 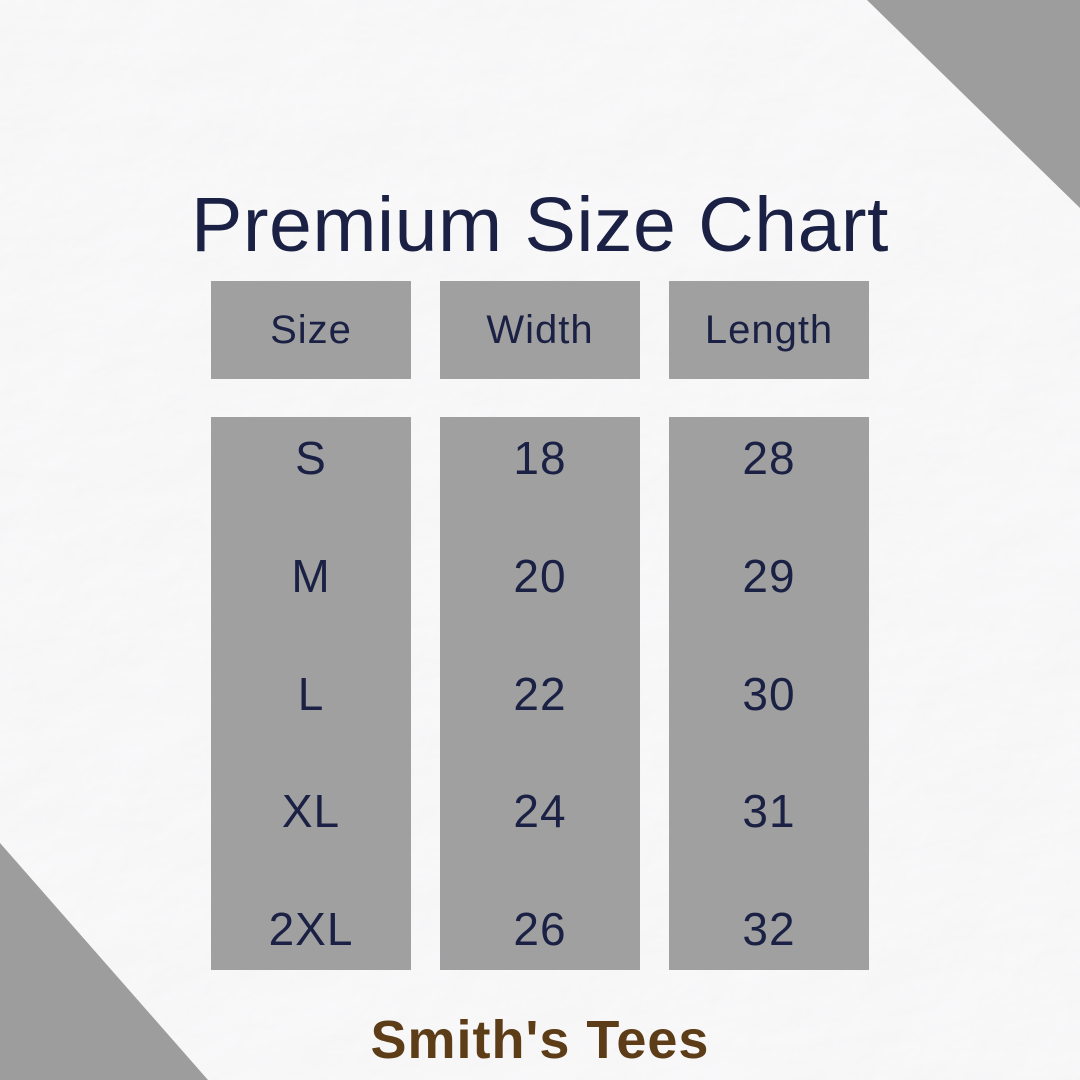 I want to click on brand-name: Smith's Tees, so click(x=540, y=1040).